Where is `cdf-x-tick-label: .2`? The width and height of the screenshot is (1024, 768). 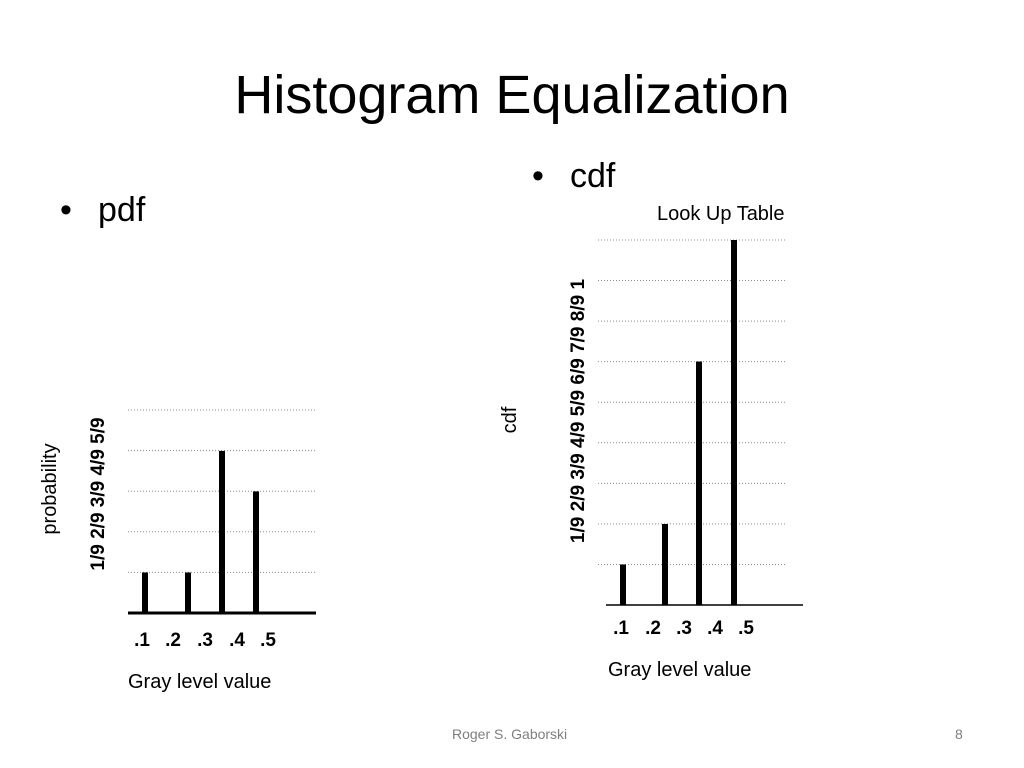 cdf-x-tick-label: .2 is located at coordinates (653, 628).